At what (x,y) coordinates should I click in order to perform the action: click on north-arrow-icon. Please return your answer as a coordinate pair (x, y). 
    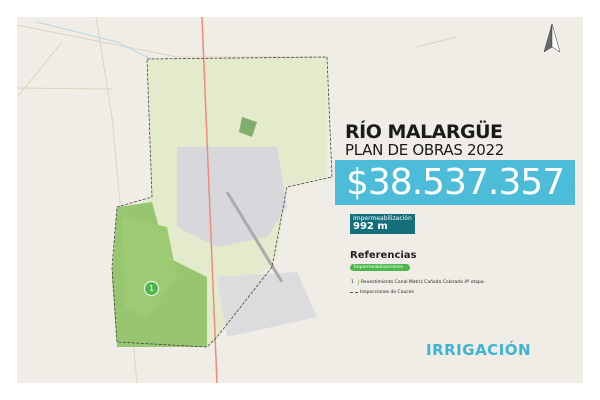
    Looking at the image, I should click on (552, 38).